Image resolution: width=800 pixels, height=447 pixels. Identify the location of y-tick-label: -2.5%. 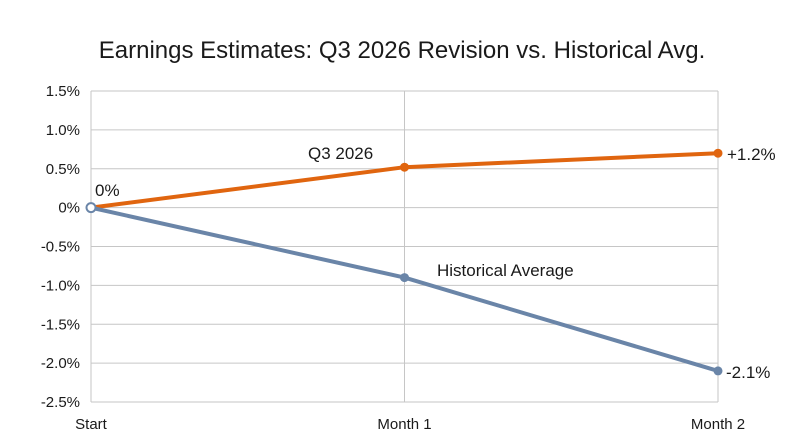
(60, 402).